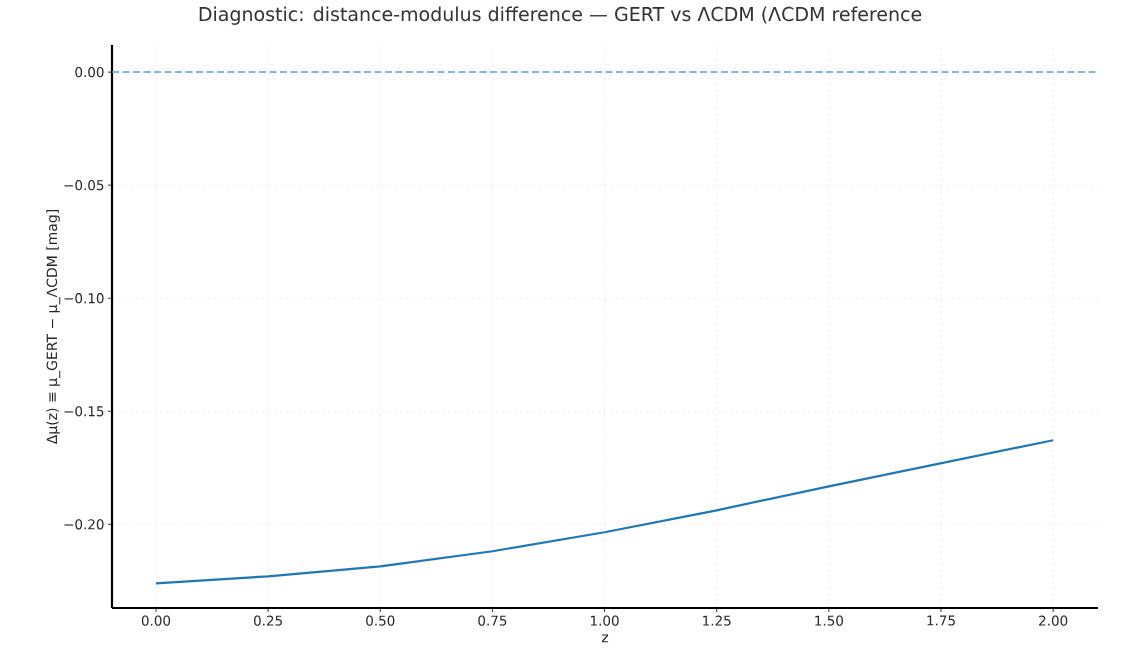 The image size is (1121, 660). Describe the element at coordinates (84, 298) in the screenshot. I see `y-tick-label: −0.10` at that location.